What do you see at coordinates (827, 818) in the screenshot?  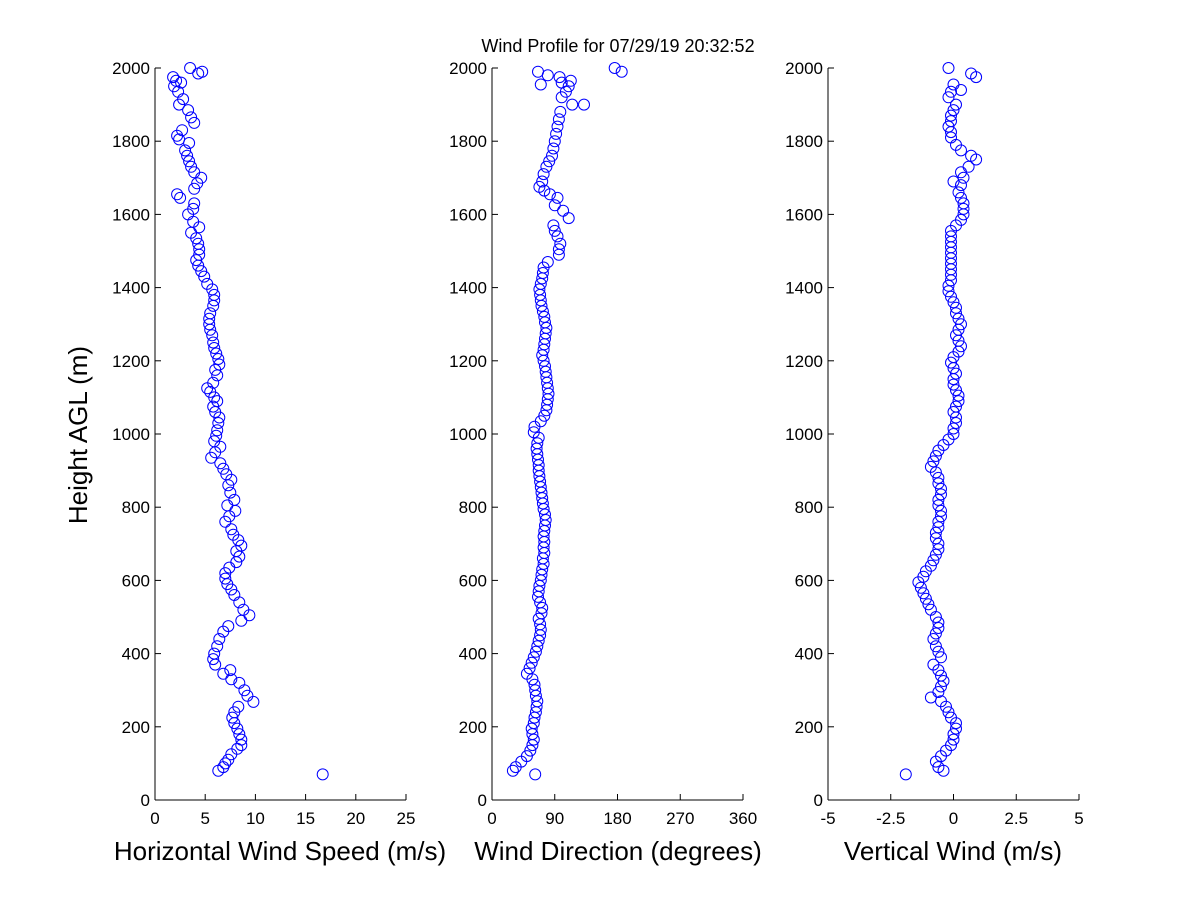 I see `x-tick-label: -5` at bounding box center [827, 818].